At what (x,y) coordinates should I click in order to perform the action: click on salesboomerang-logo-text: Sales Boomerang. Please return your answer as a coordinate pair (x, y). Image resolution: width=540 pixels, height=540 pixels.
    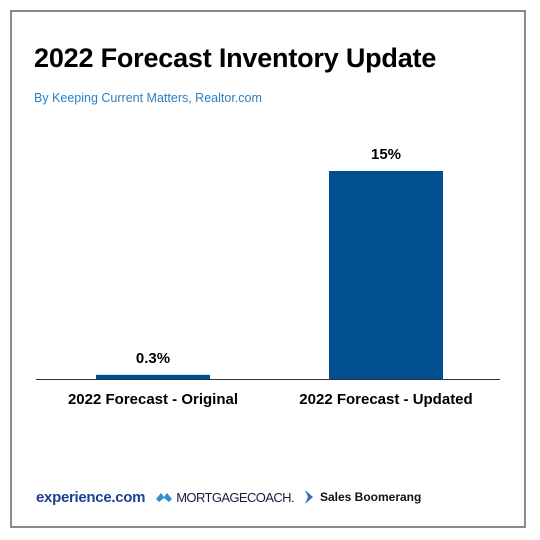
    Looking at the image, I should click on (370, 497).